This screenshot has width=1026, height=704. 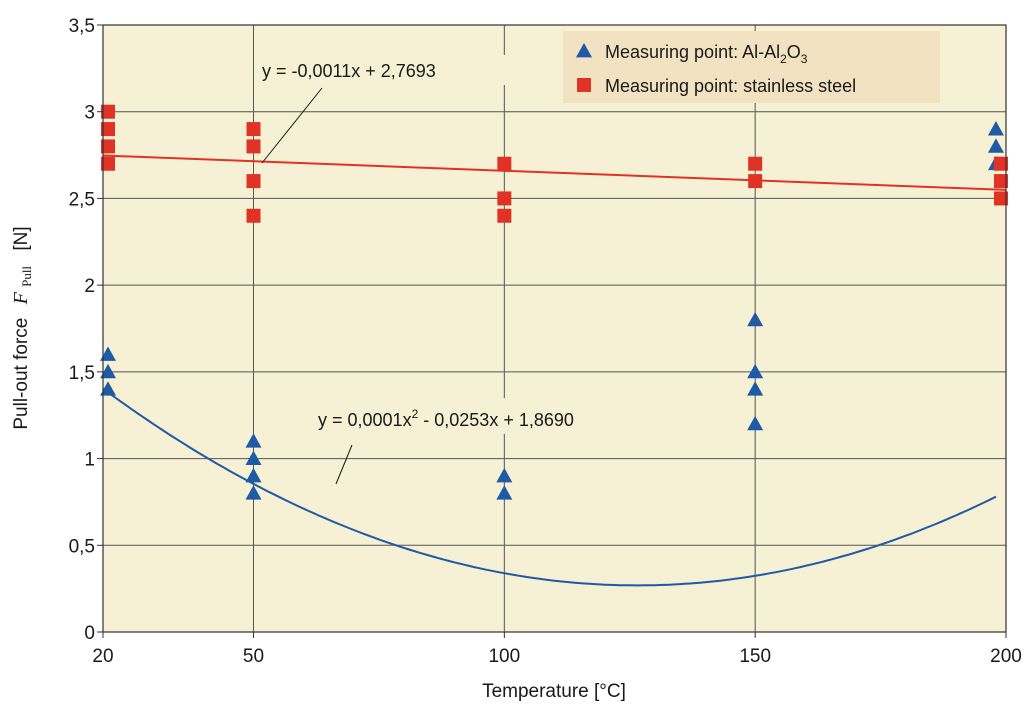 What do you see at coordinates (794, 52) in the screenshot?
I see `legend-entry-al-al2o3-mid: O` at bounding box center [794, 52].